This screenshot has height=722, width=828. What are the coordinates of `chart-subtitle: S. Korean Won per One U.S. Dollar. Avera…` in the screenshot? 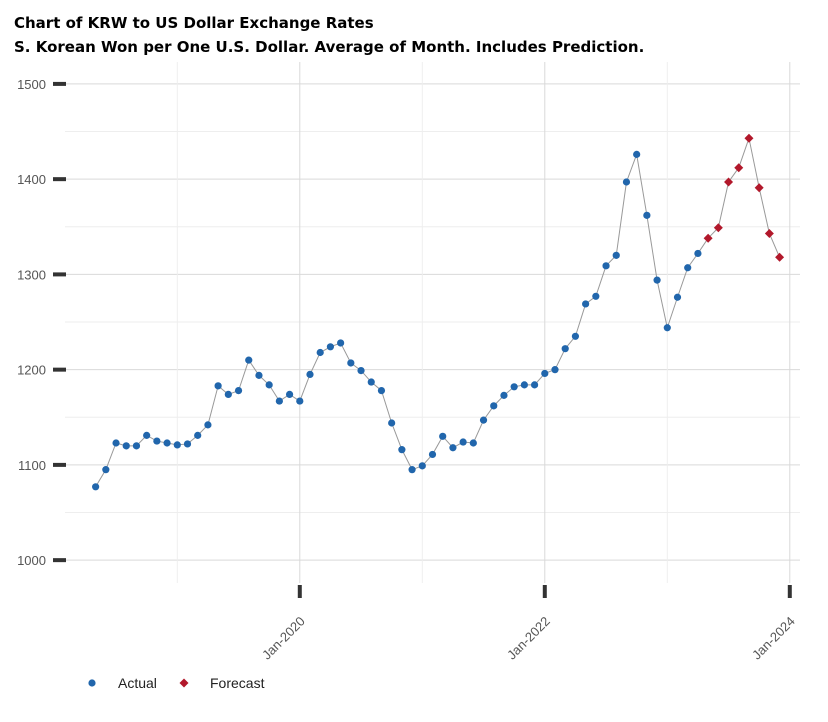 It's located at (329, 47).